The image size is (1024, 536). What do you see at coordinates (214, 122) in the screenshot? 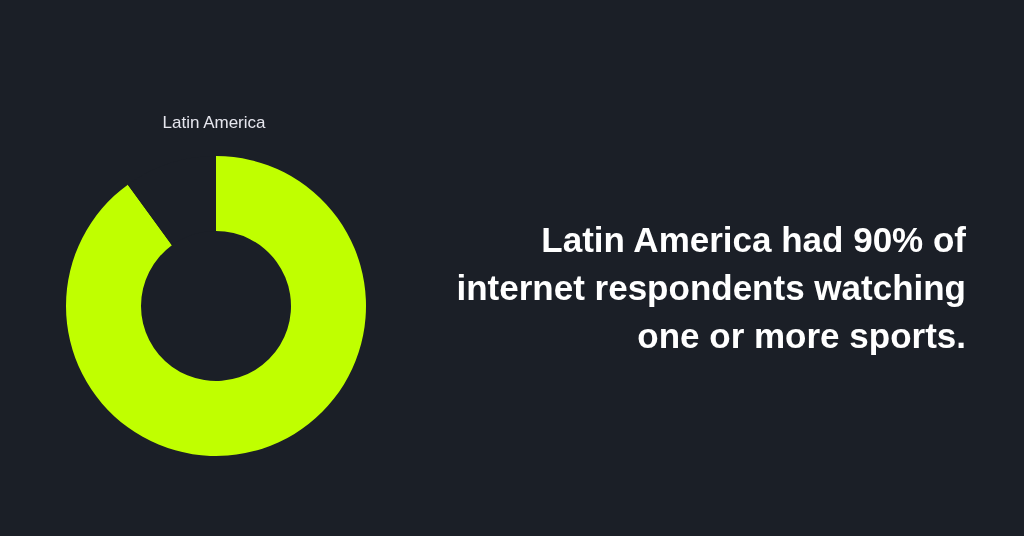
I see `chart-title: Latin America` at bounding box center [214, 122].